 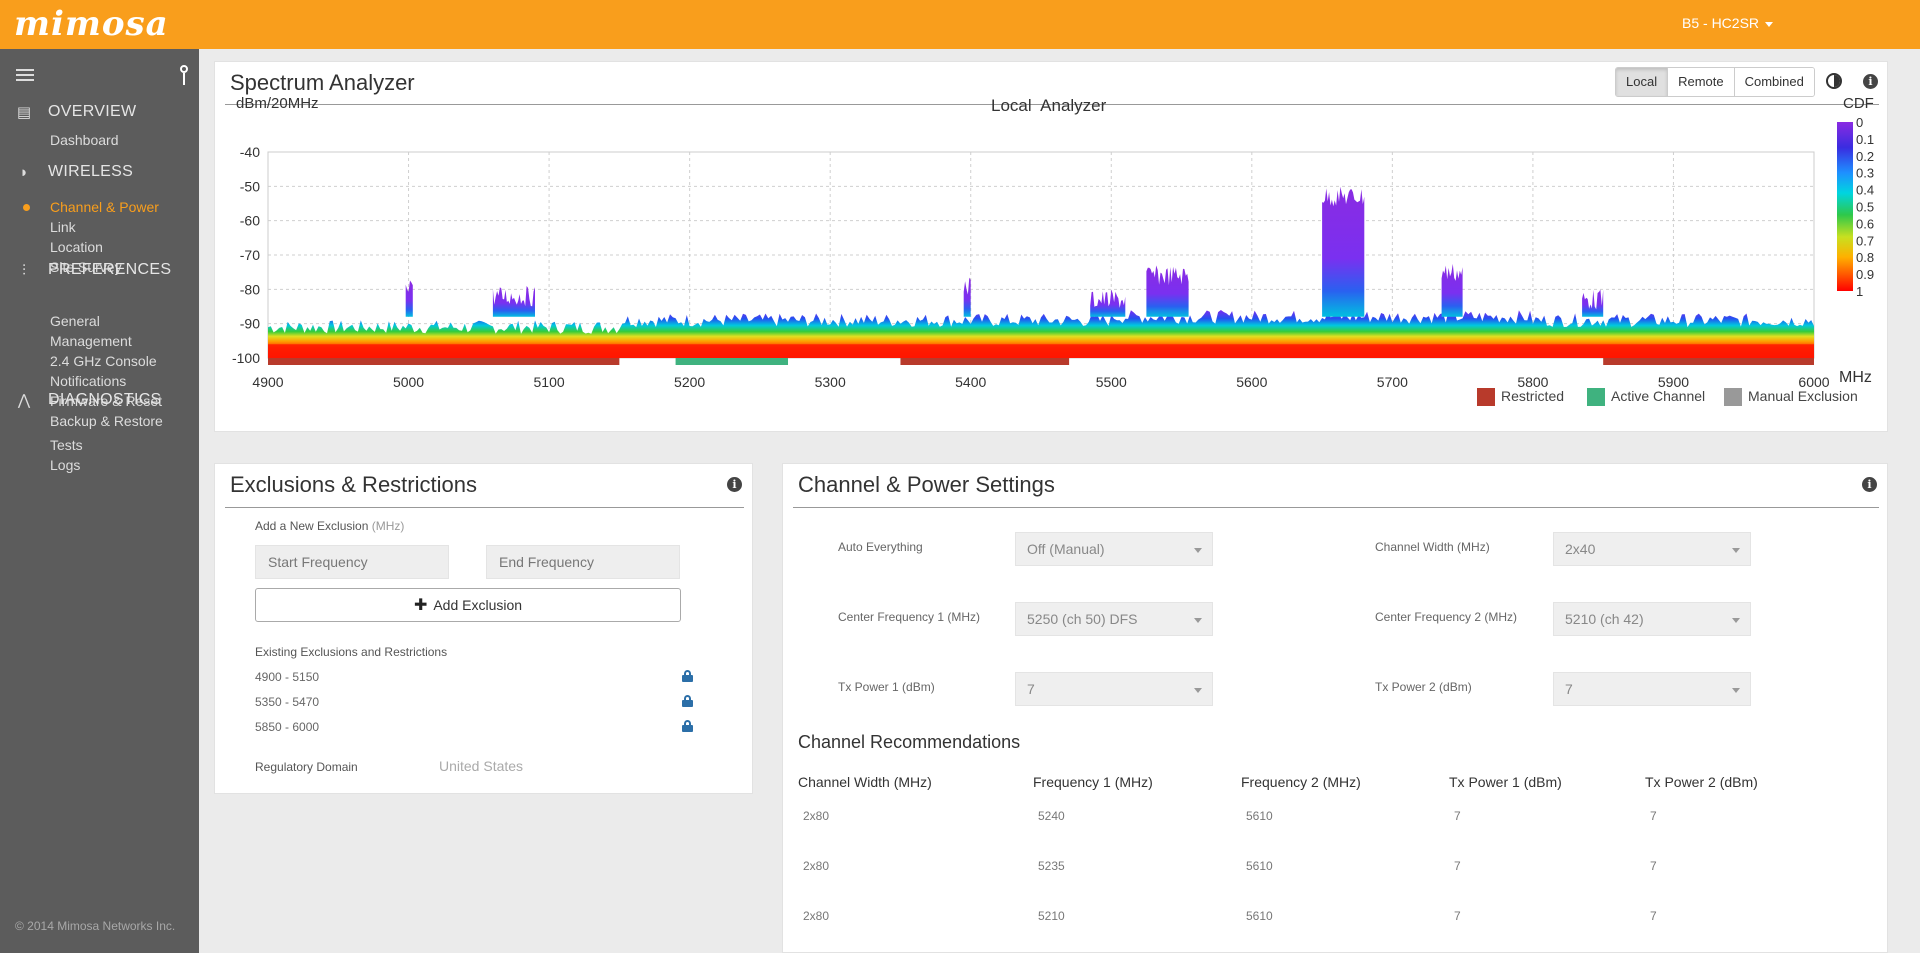 I want to click on column-header: Tx Power 2 (dBm), so click(x=1701, y=782).